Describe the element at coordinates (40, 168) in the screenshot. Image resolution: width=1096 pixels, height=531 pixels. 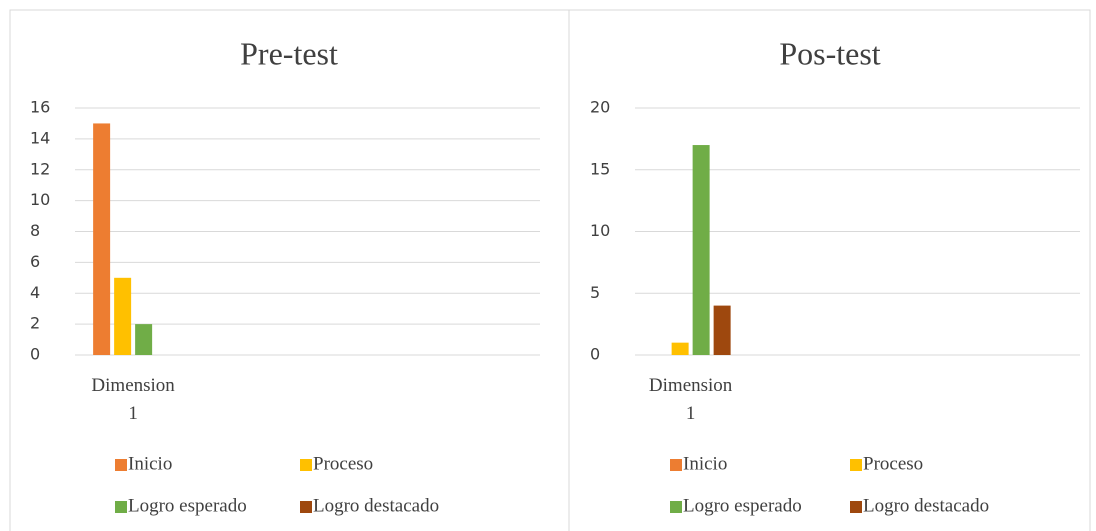
I see `y-tick-label: 12` at that location.